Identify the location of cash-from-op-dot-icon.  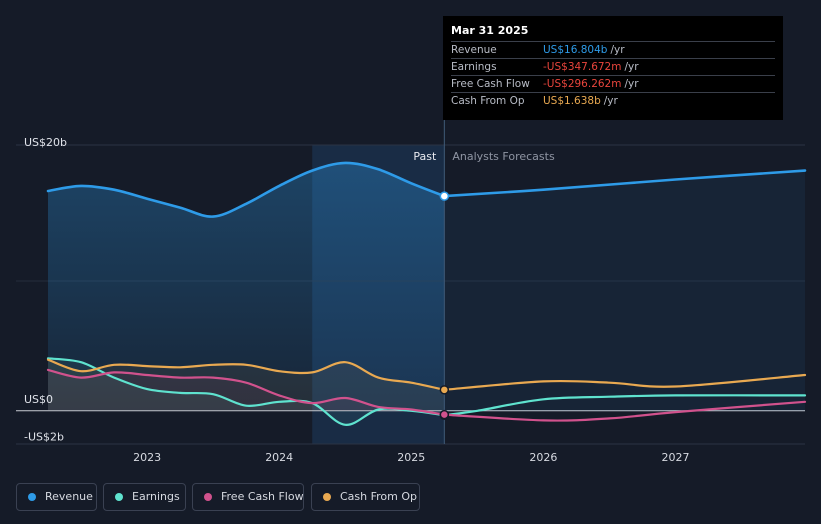
(327, 497).